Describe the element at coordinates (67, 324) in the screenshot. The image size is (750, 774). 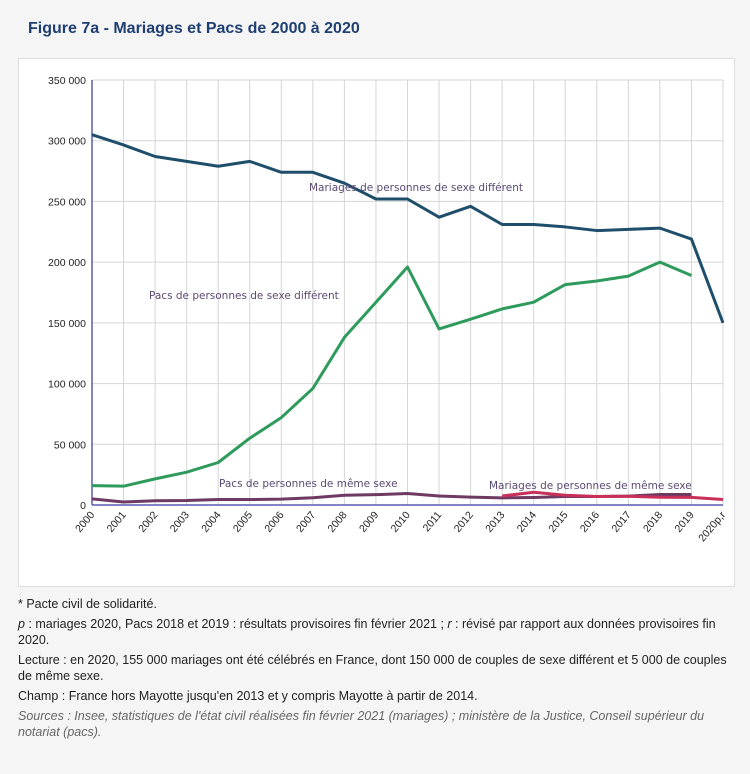
I see `y-tick-label: 150 000` at that location.